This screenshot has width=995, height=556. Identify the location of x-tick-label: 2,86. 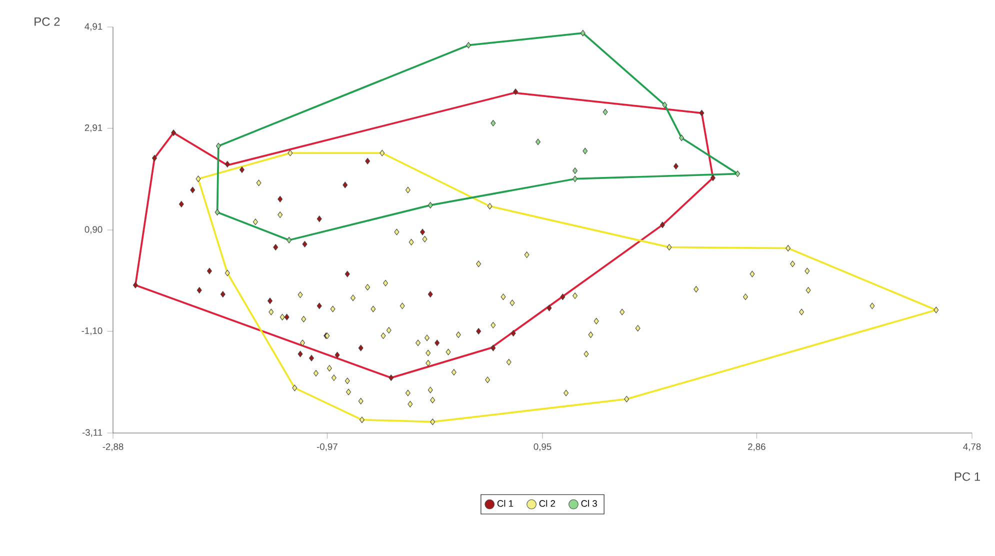
(757, 447).